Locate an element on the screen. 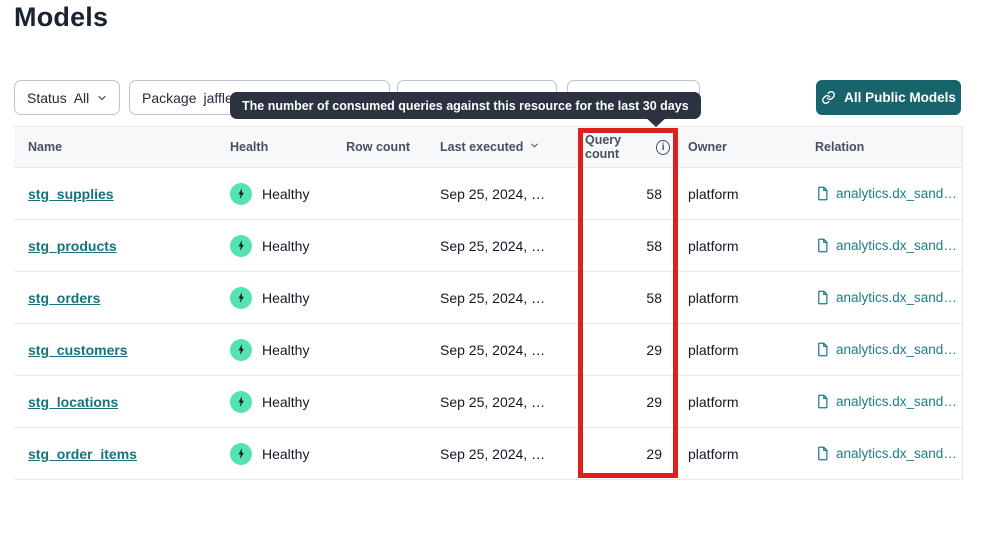  model-link: stg_locations is located at coordinates (73, 401).